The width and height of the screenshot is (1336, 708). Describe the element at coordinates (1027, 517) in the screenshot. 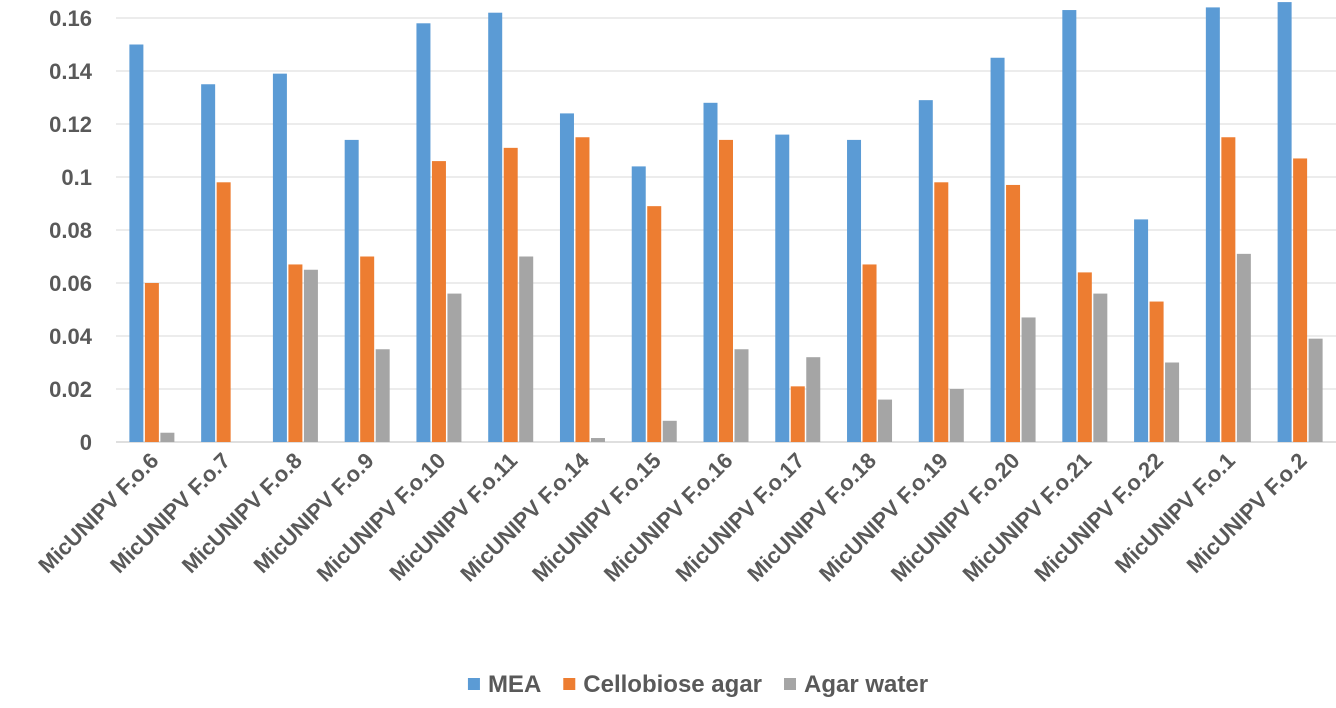

I see `x-category-label: MicUNIPV F.o.21` at that location.